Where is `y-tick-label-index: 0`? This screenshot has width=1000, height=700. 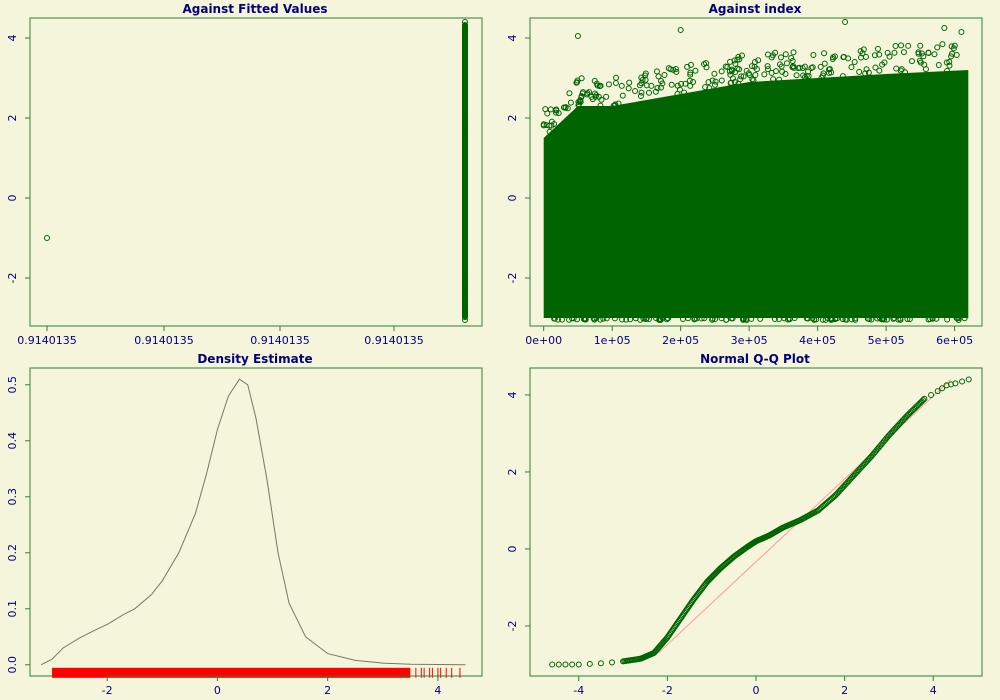 y-tick-label-index: 0 is located at coordinates (512, 198).